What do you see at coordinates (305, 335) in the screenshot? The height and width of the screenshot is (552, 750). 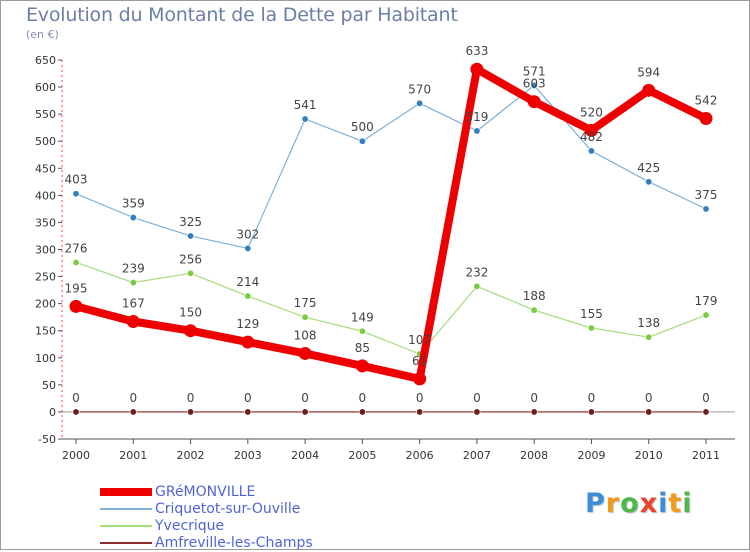 I see `data-label: 108` at bounding box center [305, 335].